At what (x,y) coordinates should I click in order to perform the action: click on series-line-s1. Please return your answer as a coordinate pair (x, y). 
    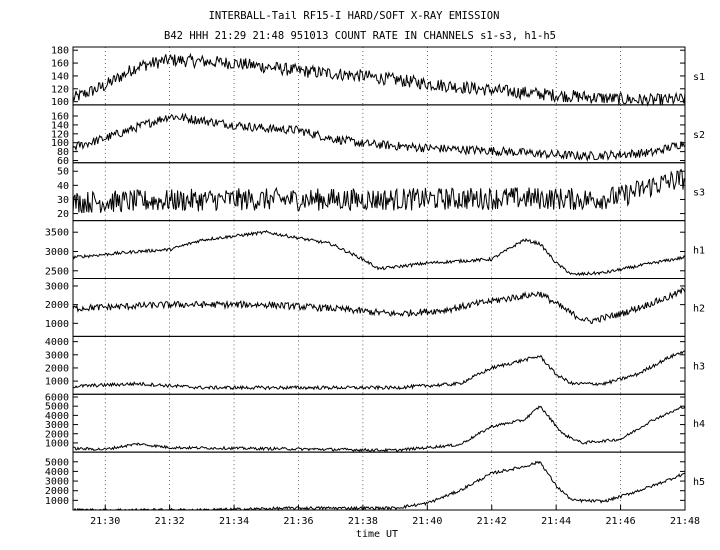
    Looking at the image, I should click on (379, 79).